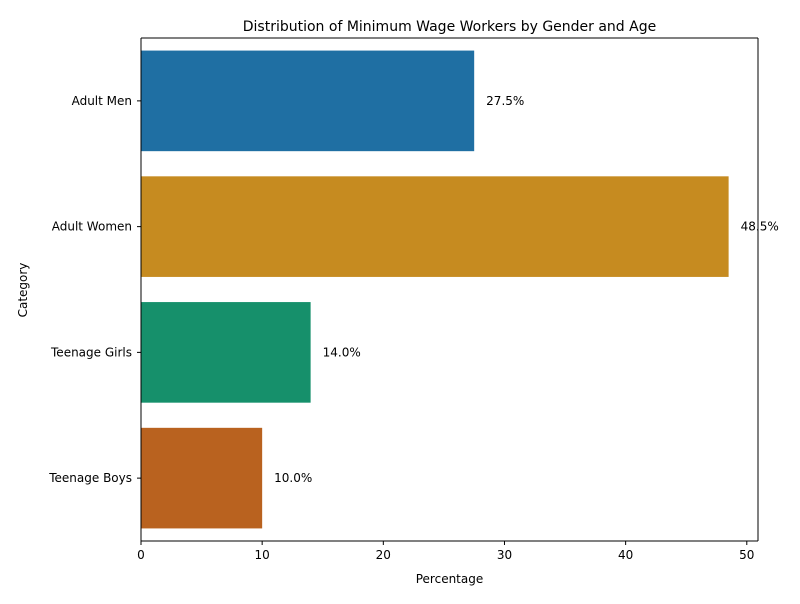 Image resolution: width=800 pixels, height=604 pixels. I want to click on x-tick-label-50: 50, so click(746, 555).